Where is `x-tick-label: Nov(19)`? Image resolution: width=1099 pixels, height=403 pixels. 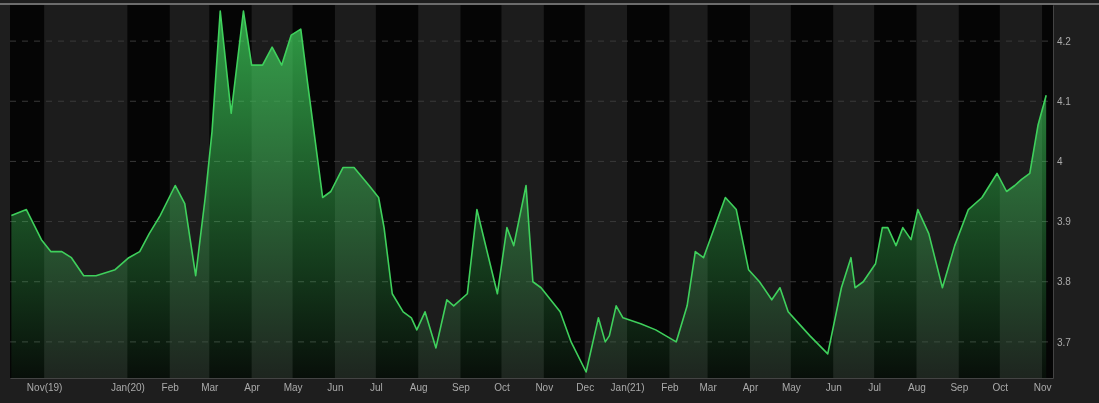 x-tick-label: Nov(19) is located at coordinates (44, 388).